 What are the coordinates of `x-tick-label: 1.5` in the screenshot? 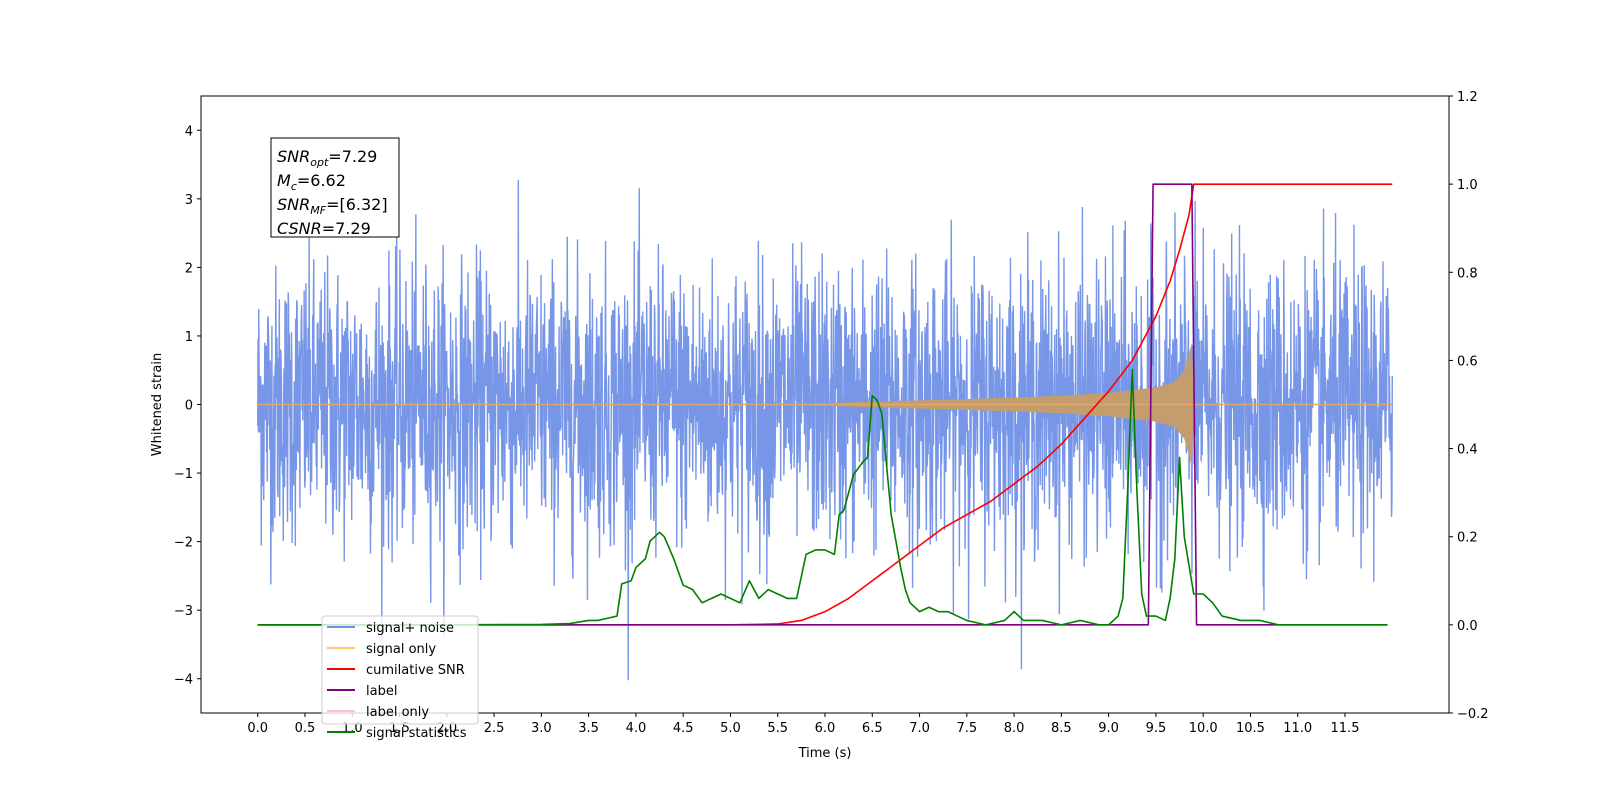 It's located at (399, 728).